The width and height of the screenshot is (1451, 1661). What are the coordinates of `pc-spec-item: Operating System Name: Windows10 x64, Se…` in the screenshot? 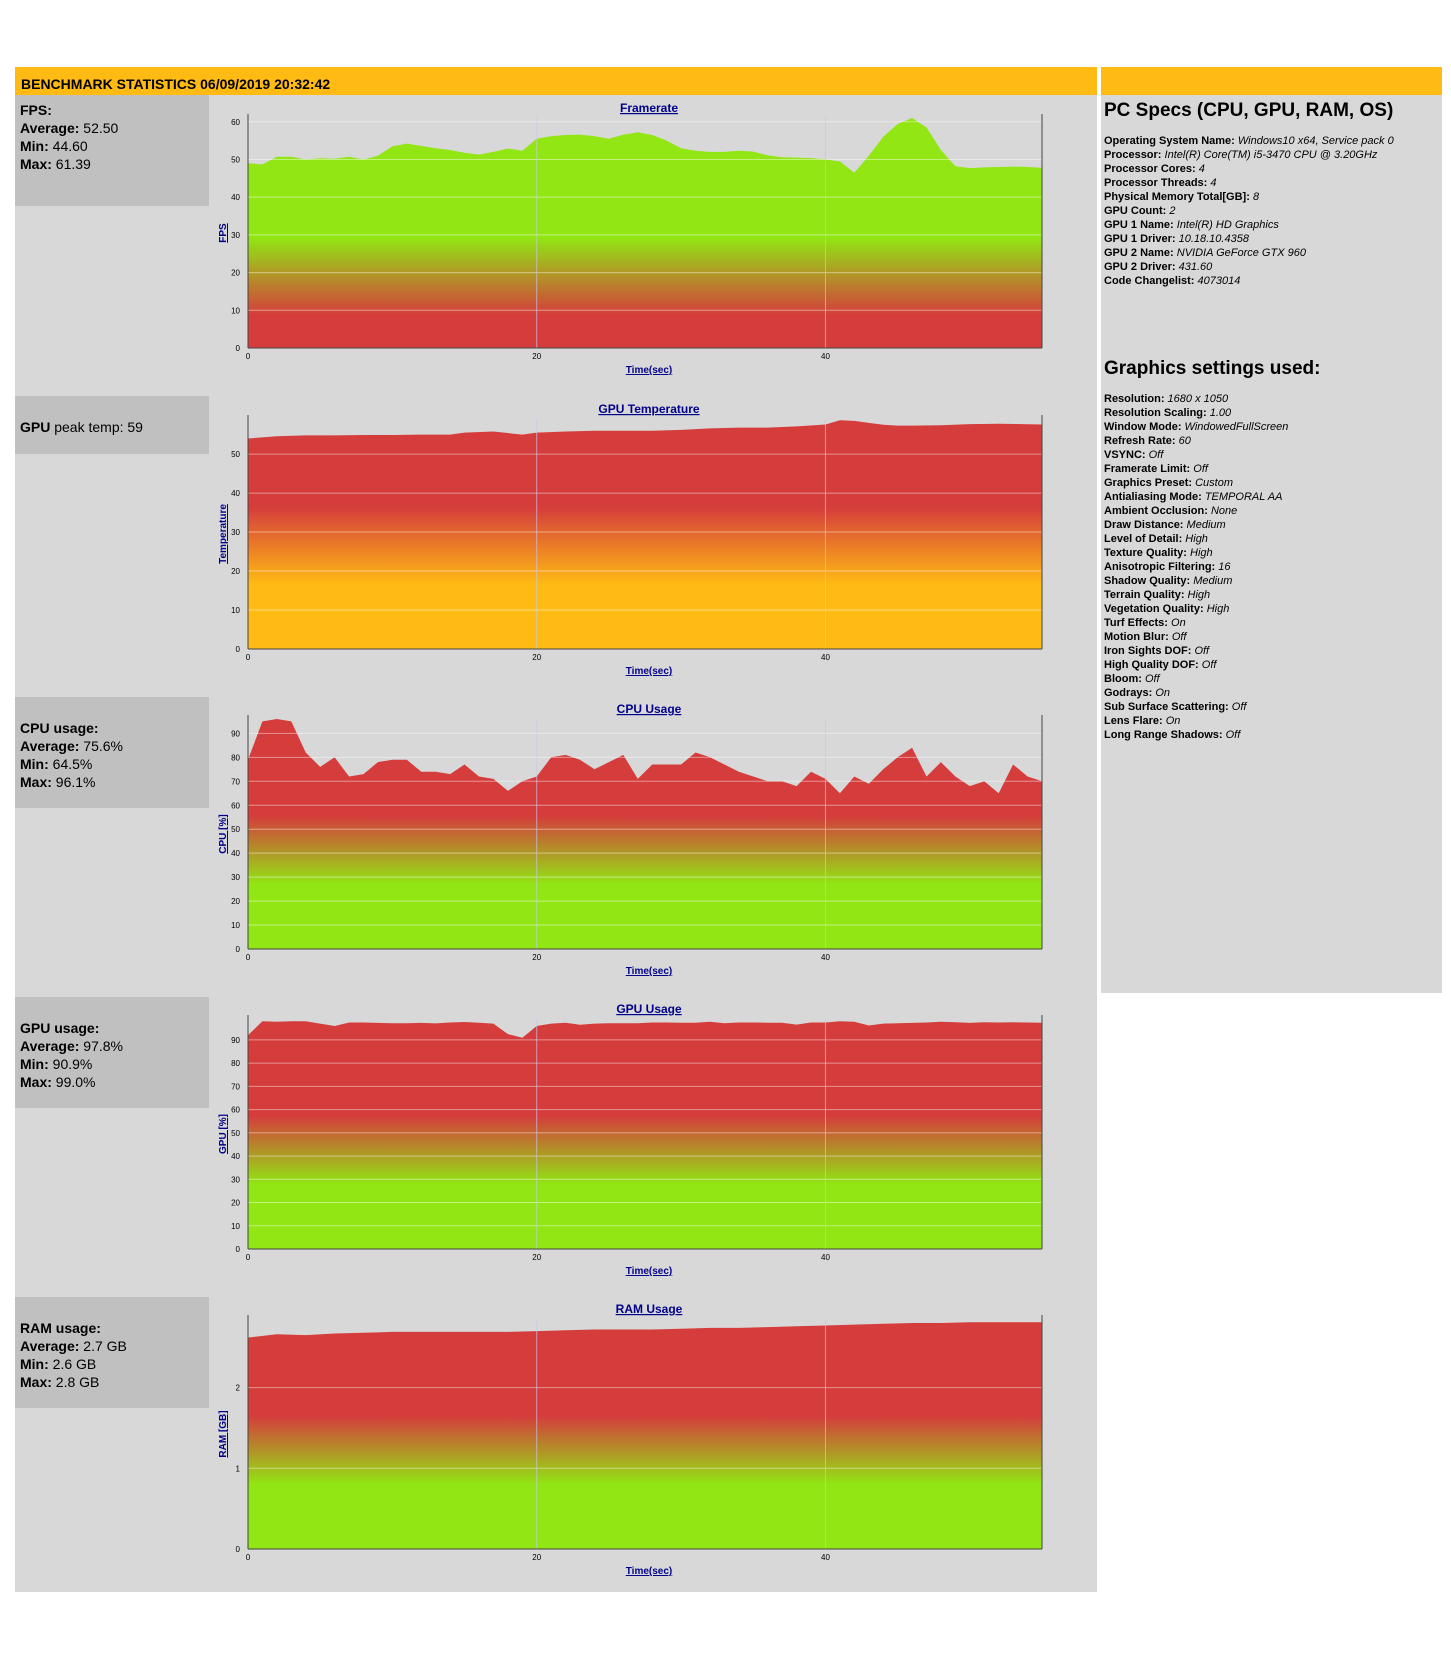 It's located at (1271, 141).